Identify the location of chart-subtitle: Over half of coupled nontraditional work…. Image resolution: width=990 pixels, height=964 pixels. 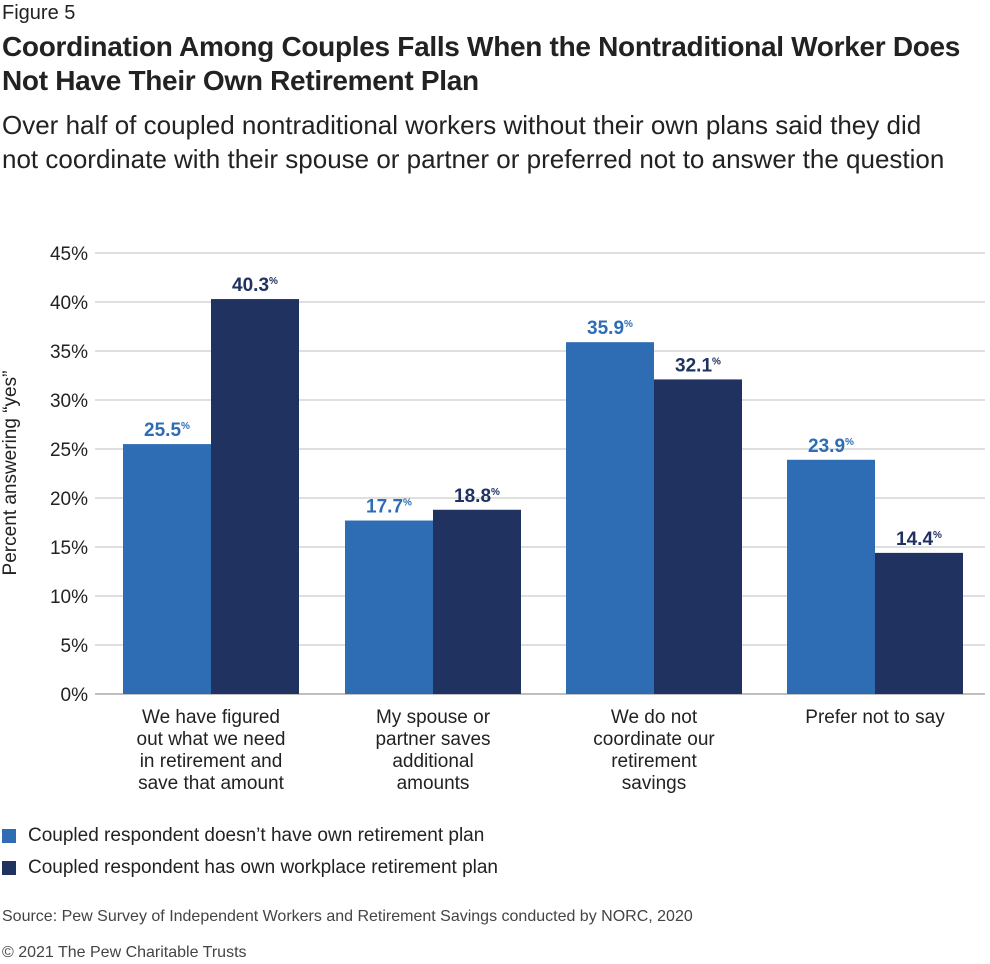
(473, 142).